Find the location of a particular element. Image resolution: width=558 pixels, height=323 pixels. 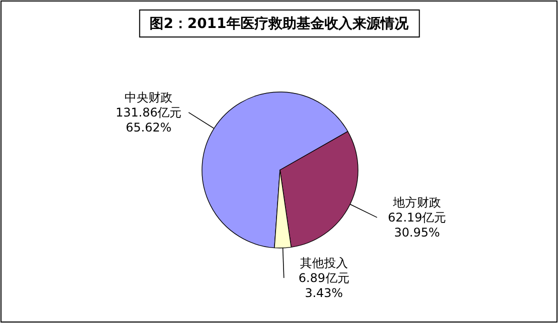

data-label: 131.86亿元 65.62% is located at coordinates (149, 119).